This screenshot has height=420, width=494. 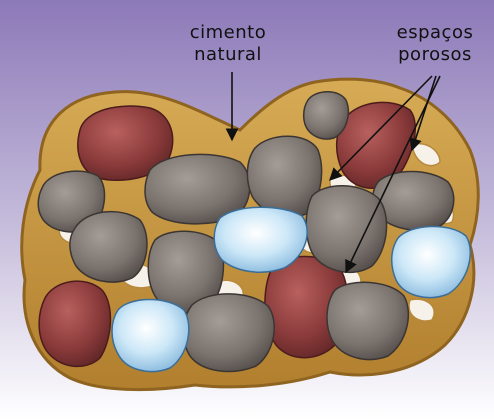 What do you see at coordinates (421, 310) in the screenshot?
I see `pore` at bounding box center [421, 310].